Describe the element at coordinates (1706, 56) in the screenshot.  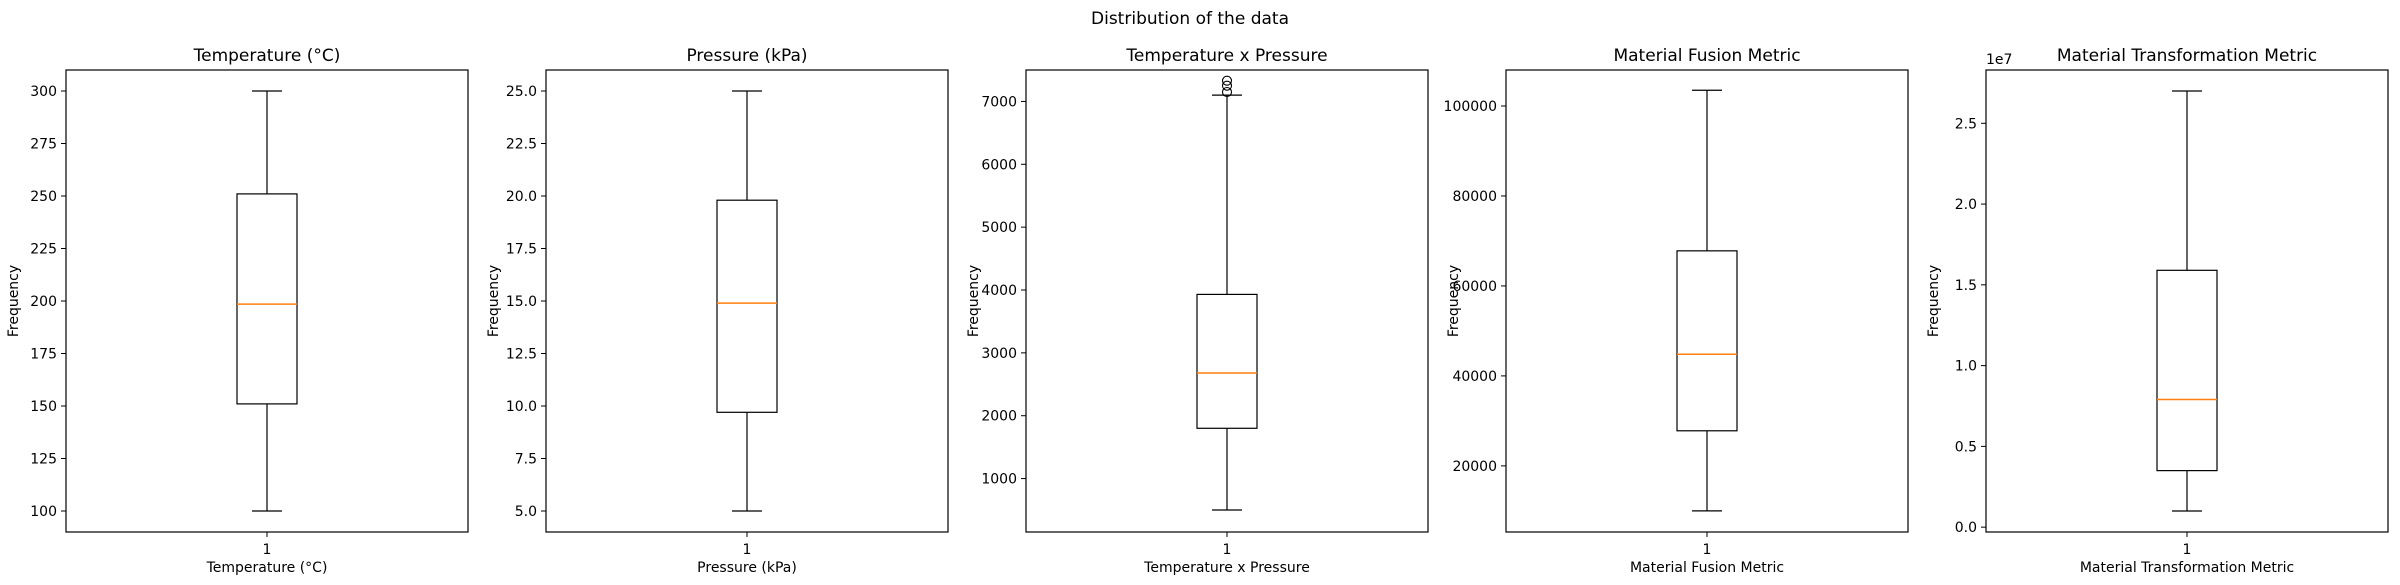
I see `subplot-title: Material Fusion Metric` at that location.